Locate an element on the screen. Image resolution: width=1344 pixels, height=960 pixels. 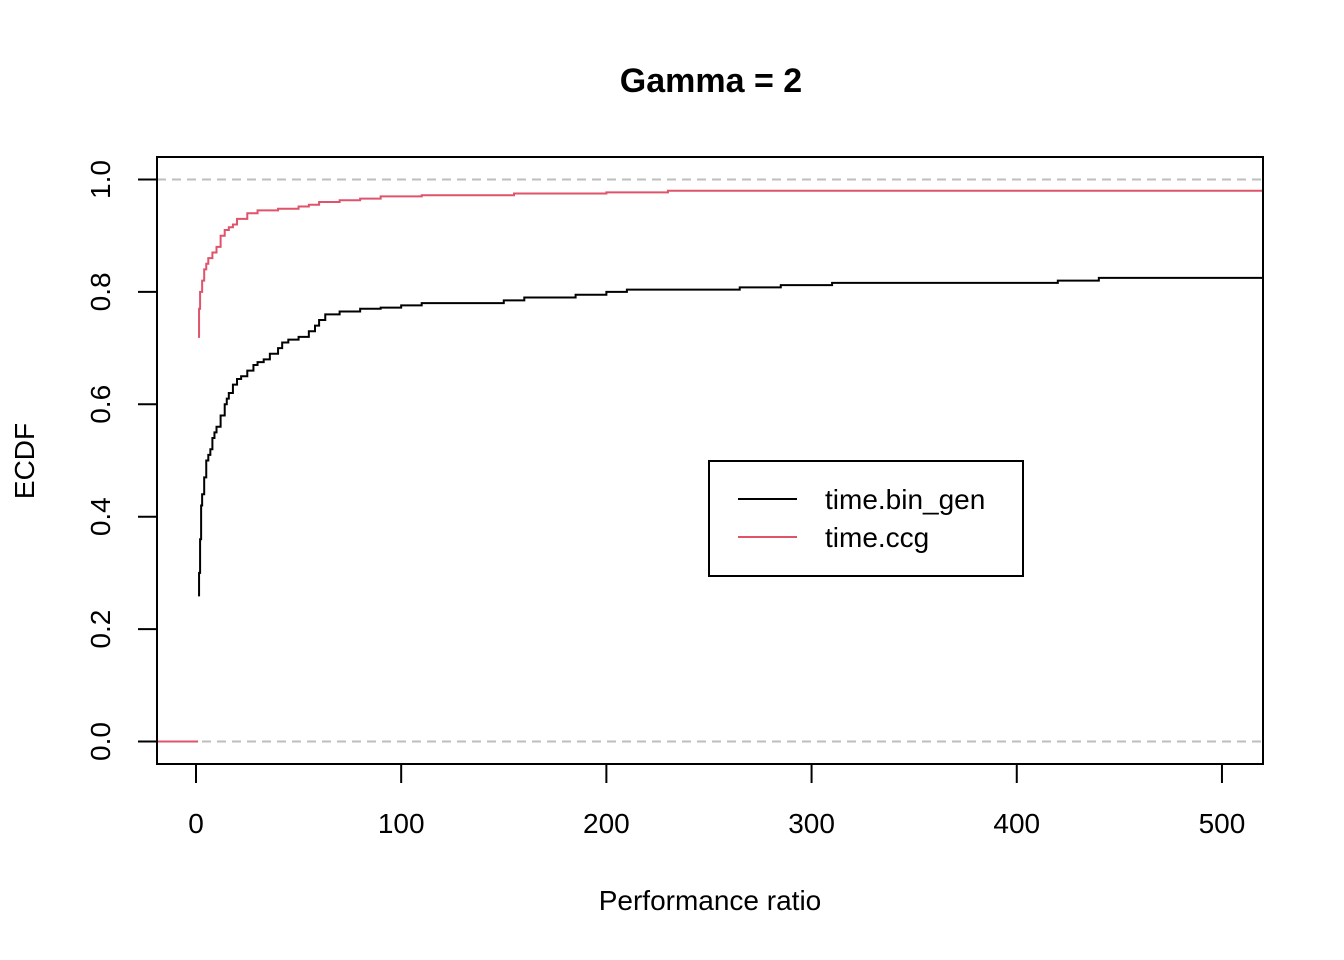
legend-label-1: time.ccg is located at coordinates (877, 537).